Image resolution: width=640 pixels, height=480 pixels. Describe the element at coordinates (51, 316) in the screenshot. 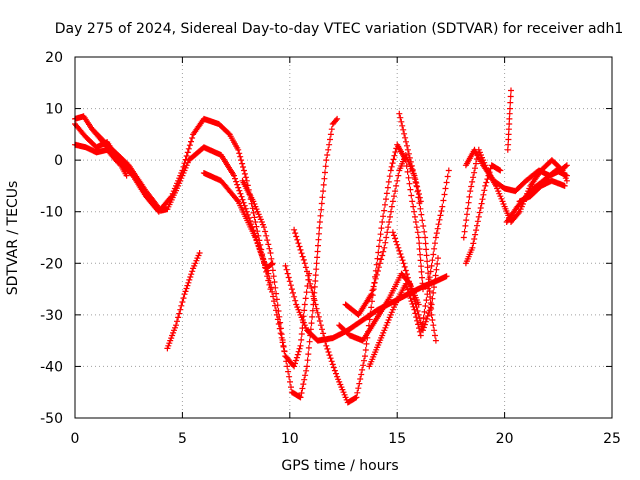

I see `y-tick-label: -30` at that location.